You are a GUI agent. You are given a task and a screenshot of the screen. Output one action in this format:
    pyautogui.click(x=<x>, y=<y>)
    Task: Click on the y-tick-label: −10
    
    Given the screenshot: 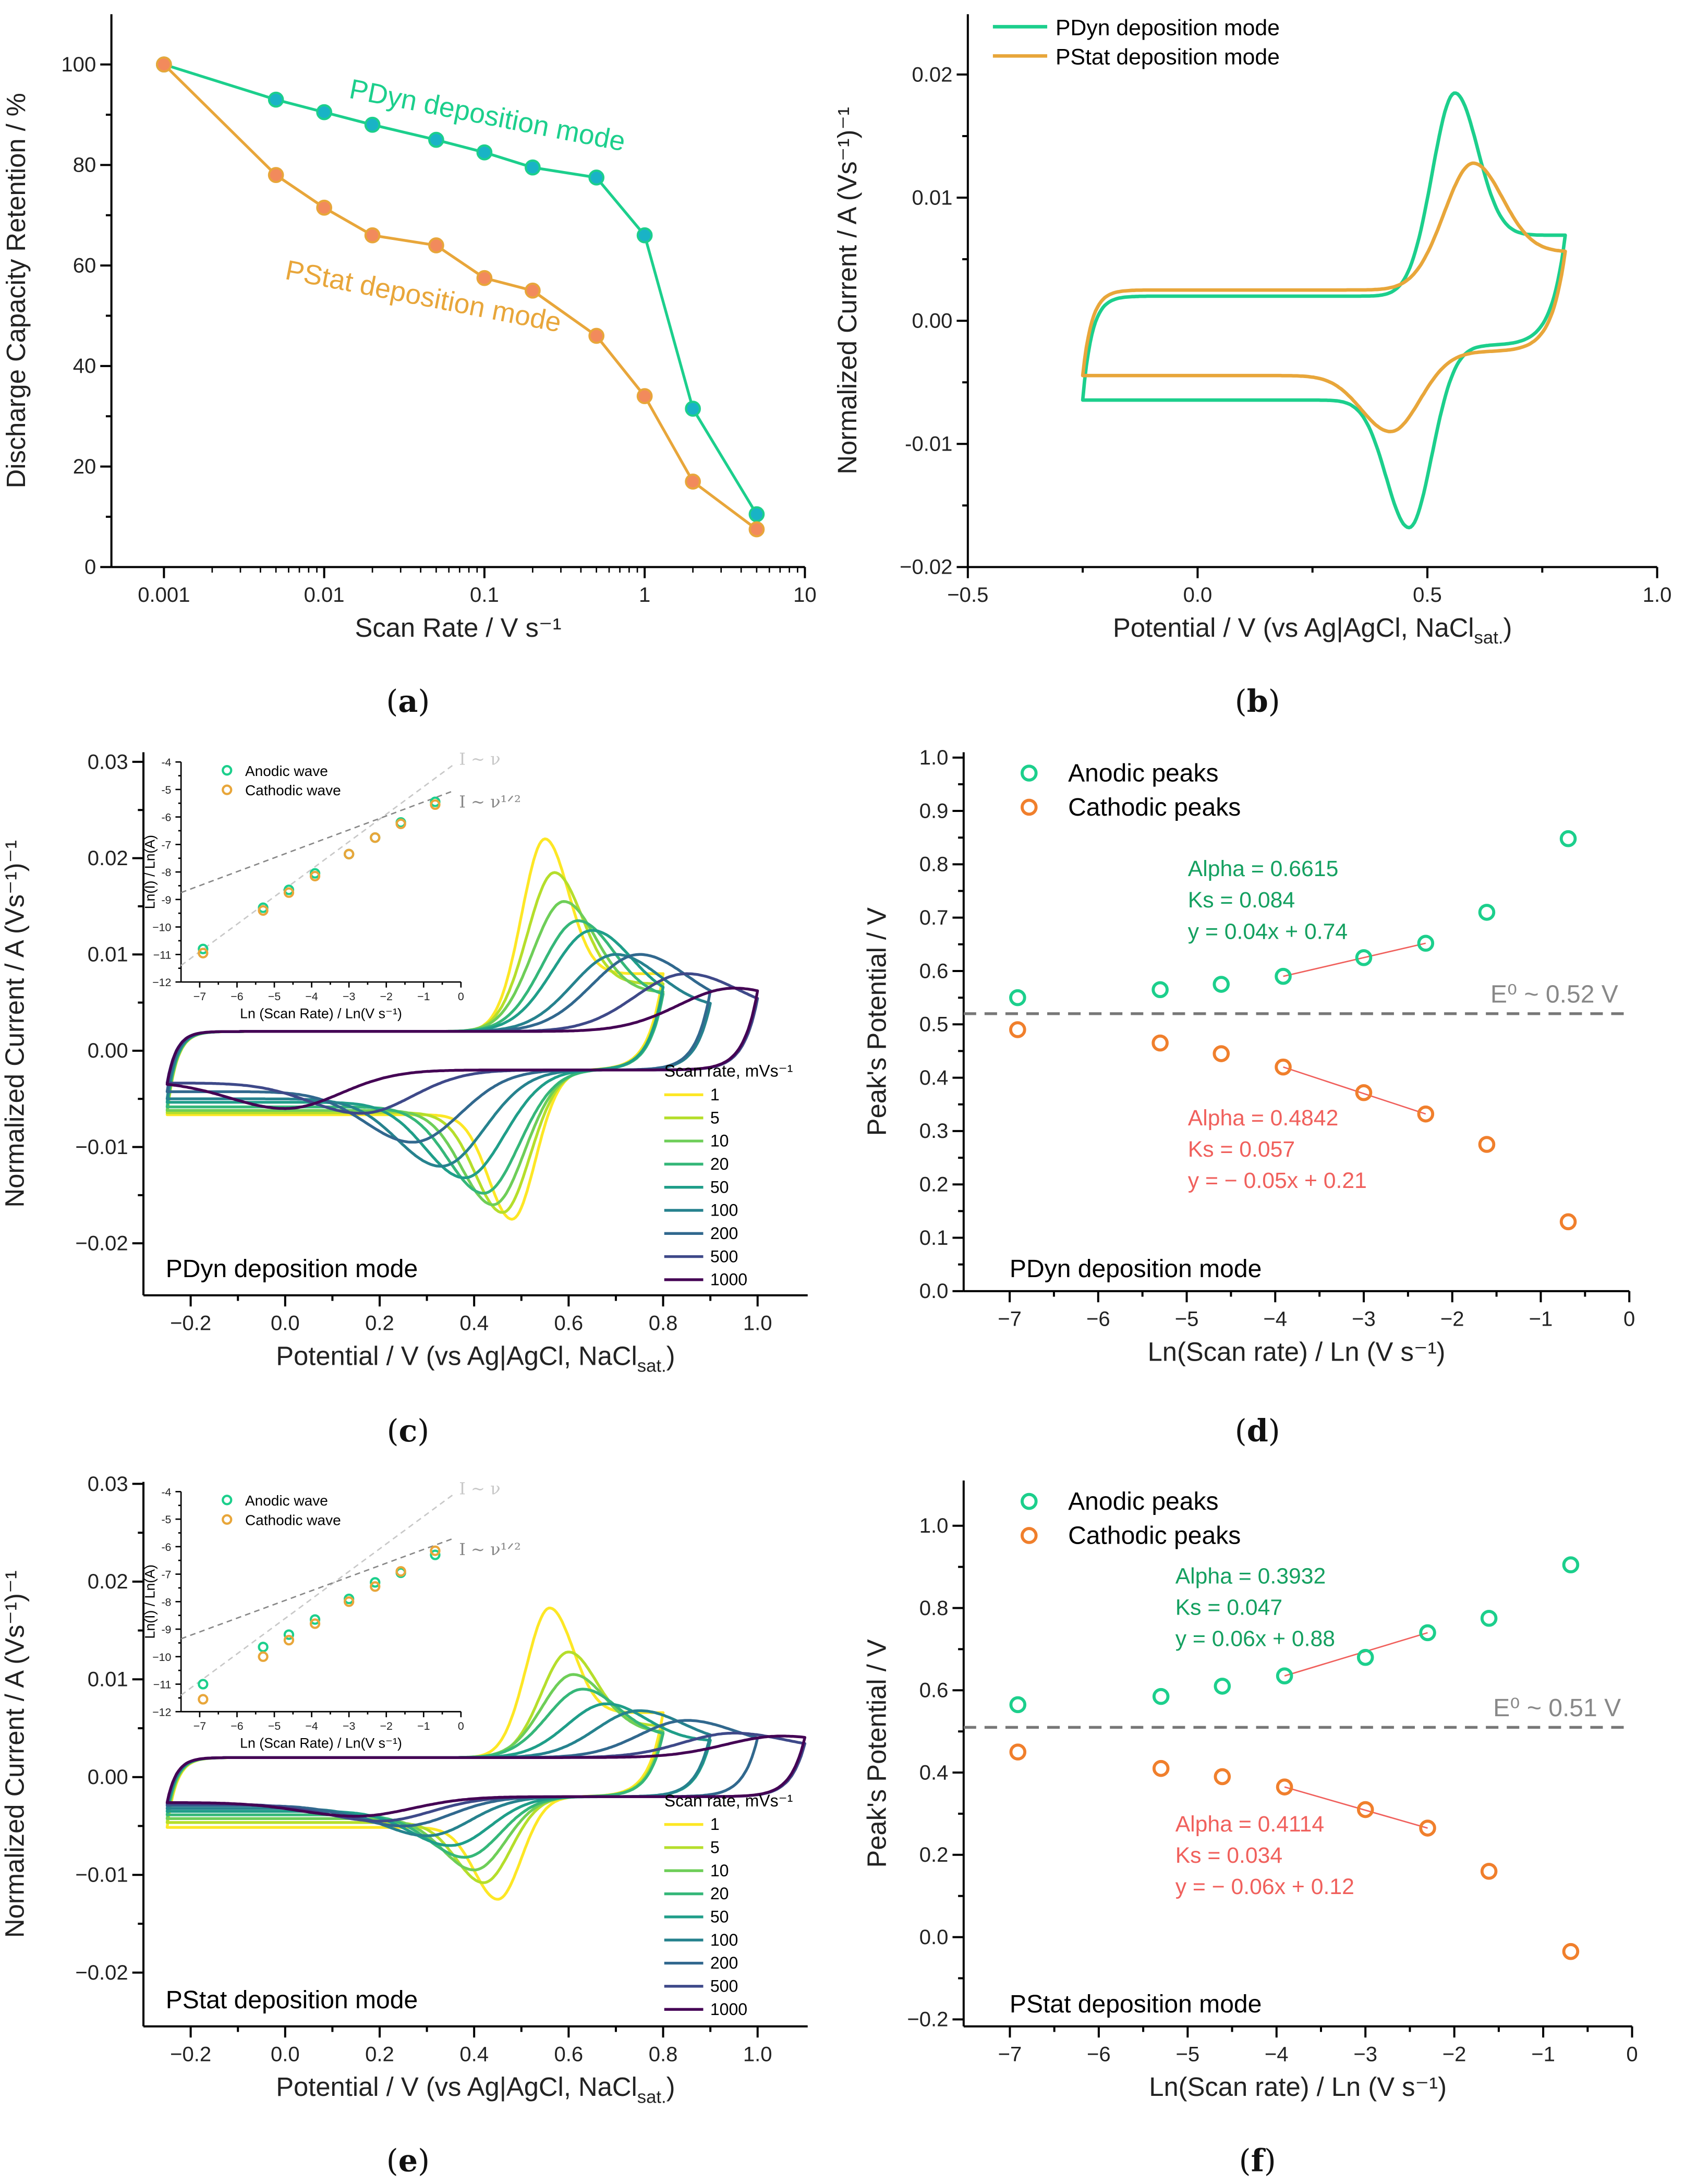 What is the action you would take?
    pyautogui.click(x=161, y=927)
    